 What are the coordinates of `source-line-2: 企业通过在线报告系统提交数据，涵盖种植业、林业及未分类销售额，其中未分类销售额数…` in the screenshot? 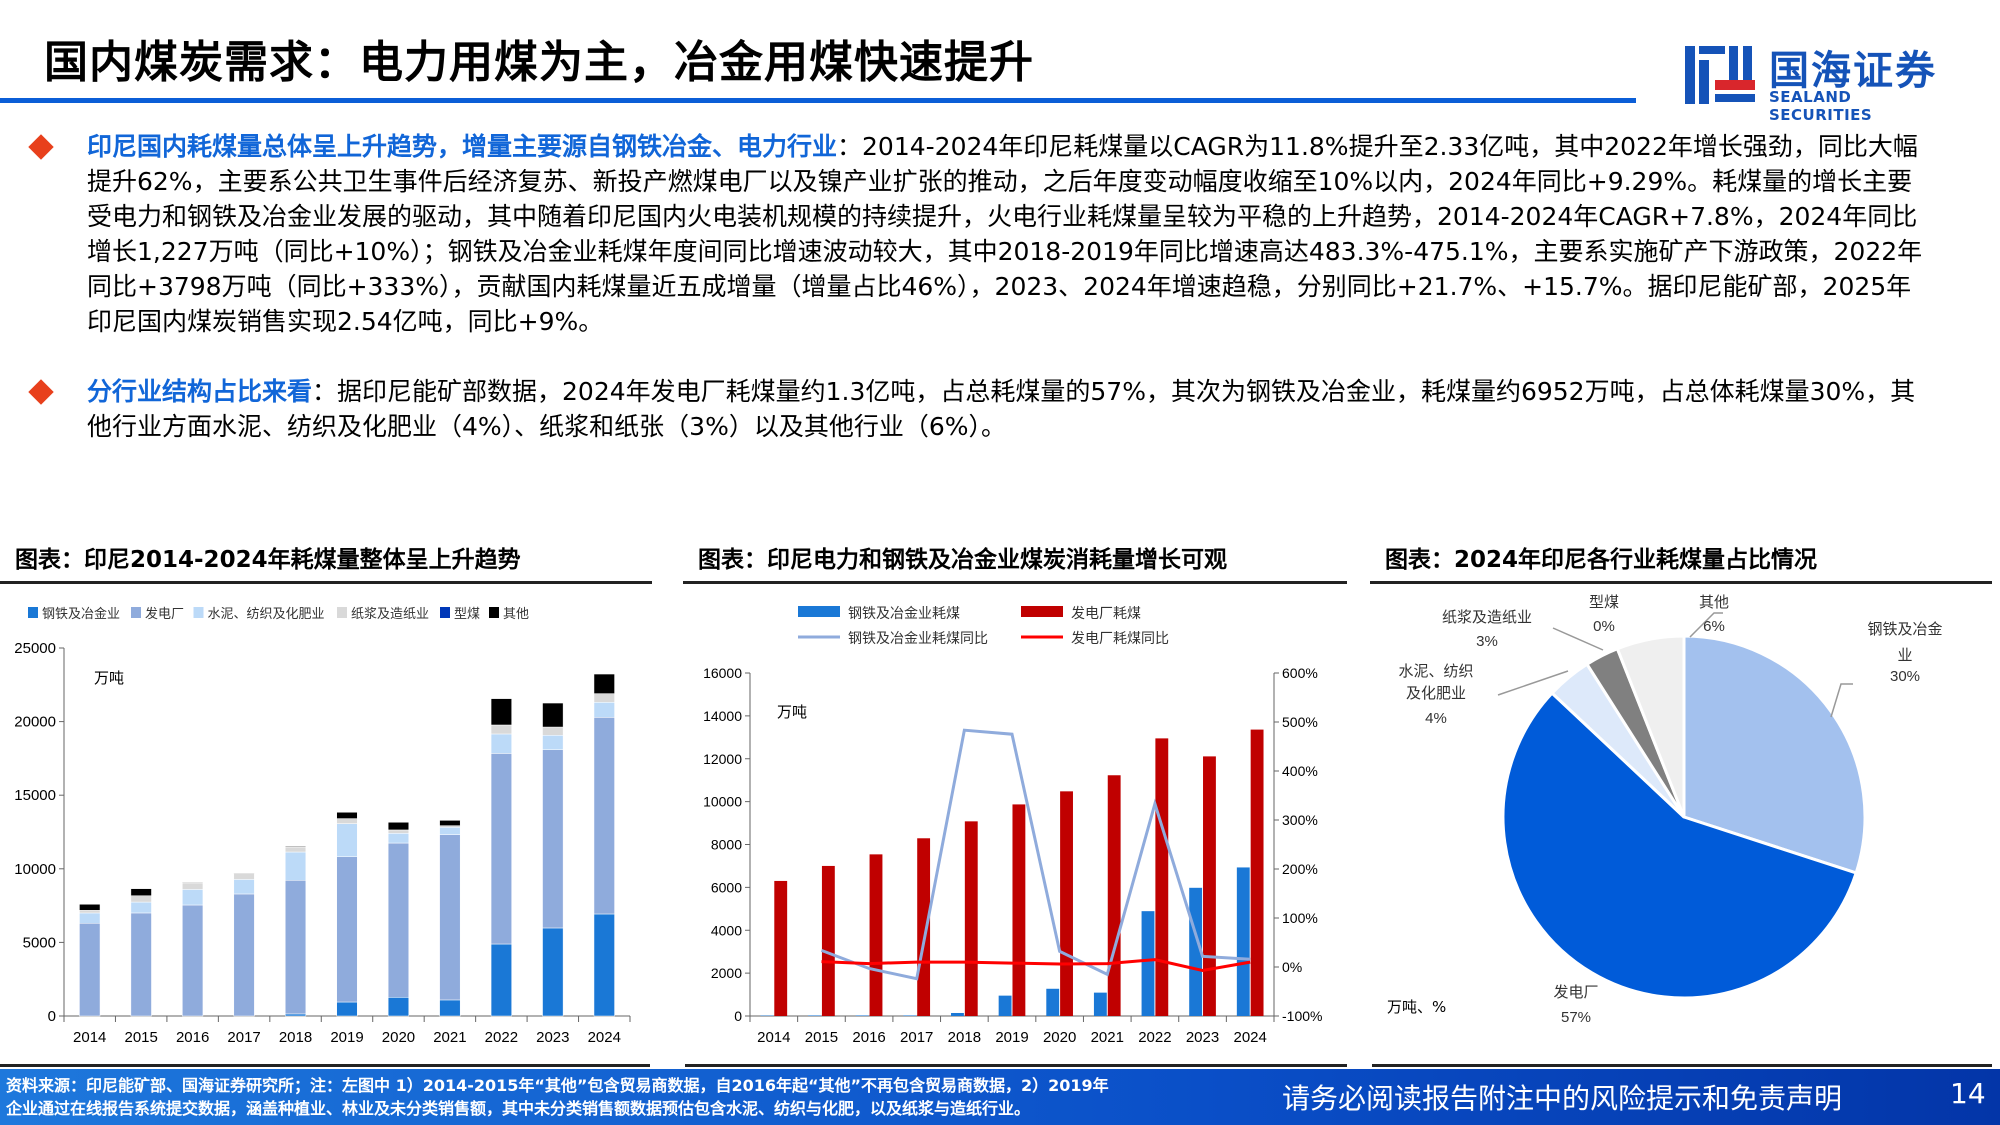 It's located at (518, 1108).